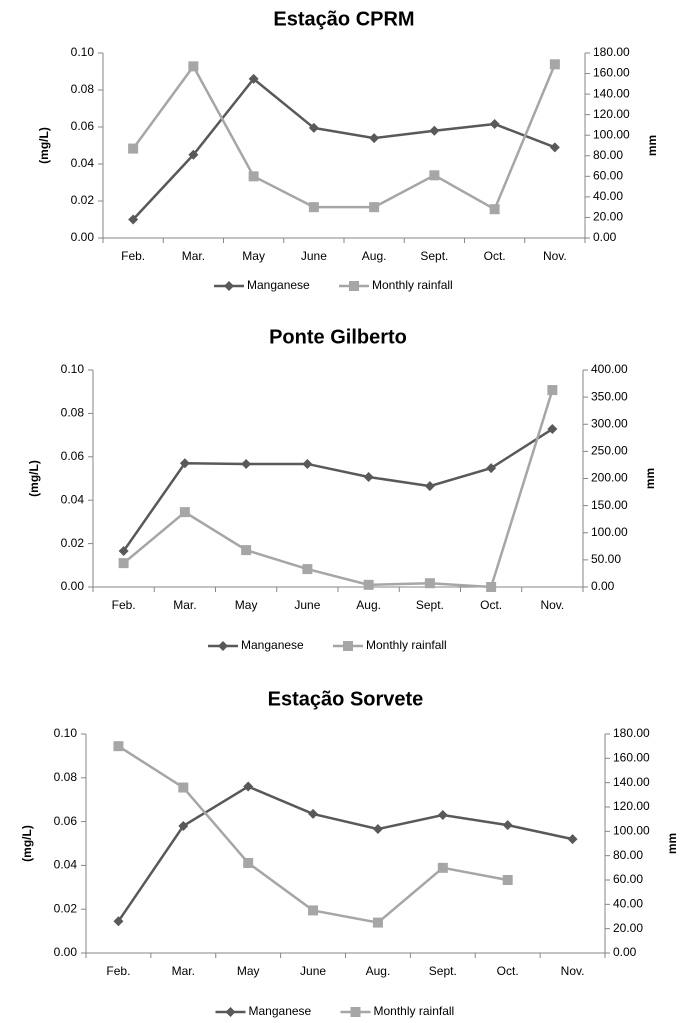 This screenshot has height=1023, width=692. What do you see at coordinates (609, 423) in the screenshot?
I see `y2-tick-label: 300.00` at bounding box center [609, 423].